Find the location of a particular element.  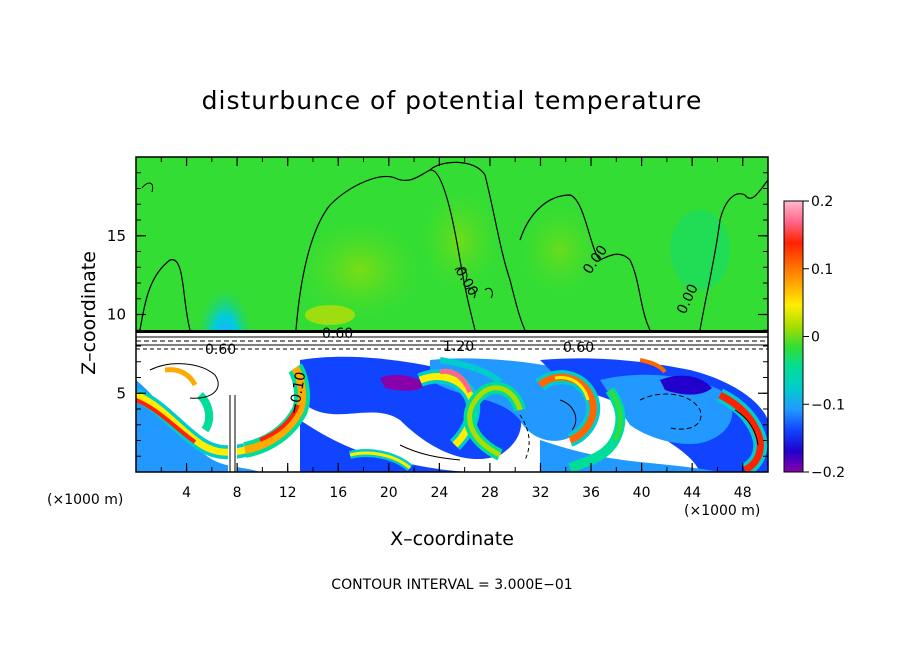

colorbar-swatch is located at coordinates (793, 336).